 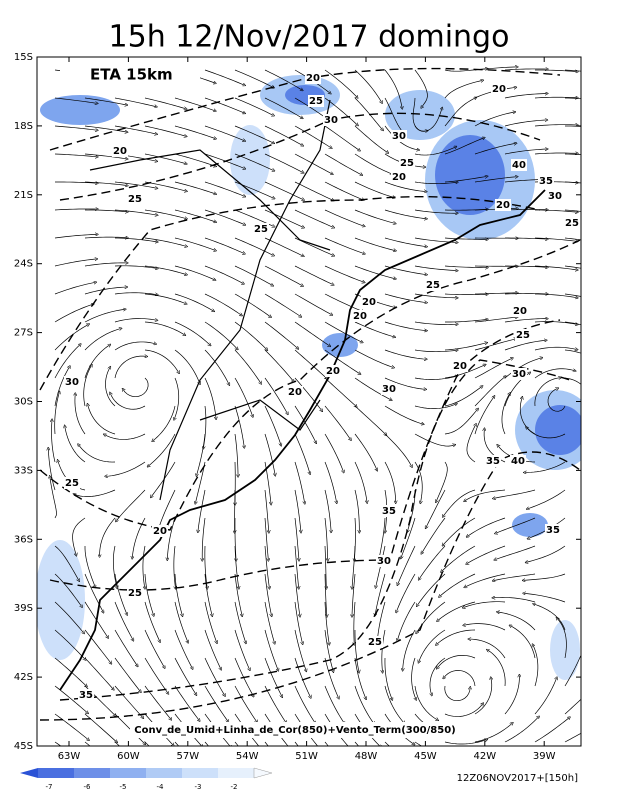 I want to click on lat-label: 39S, so click(x=23, y=608).